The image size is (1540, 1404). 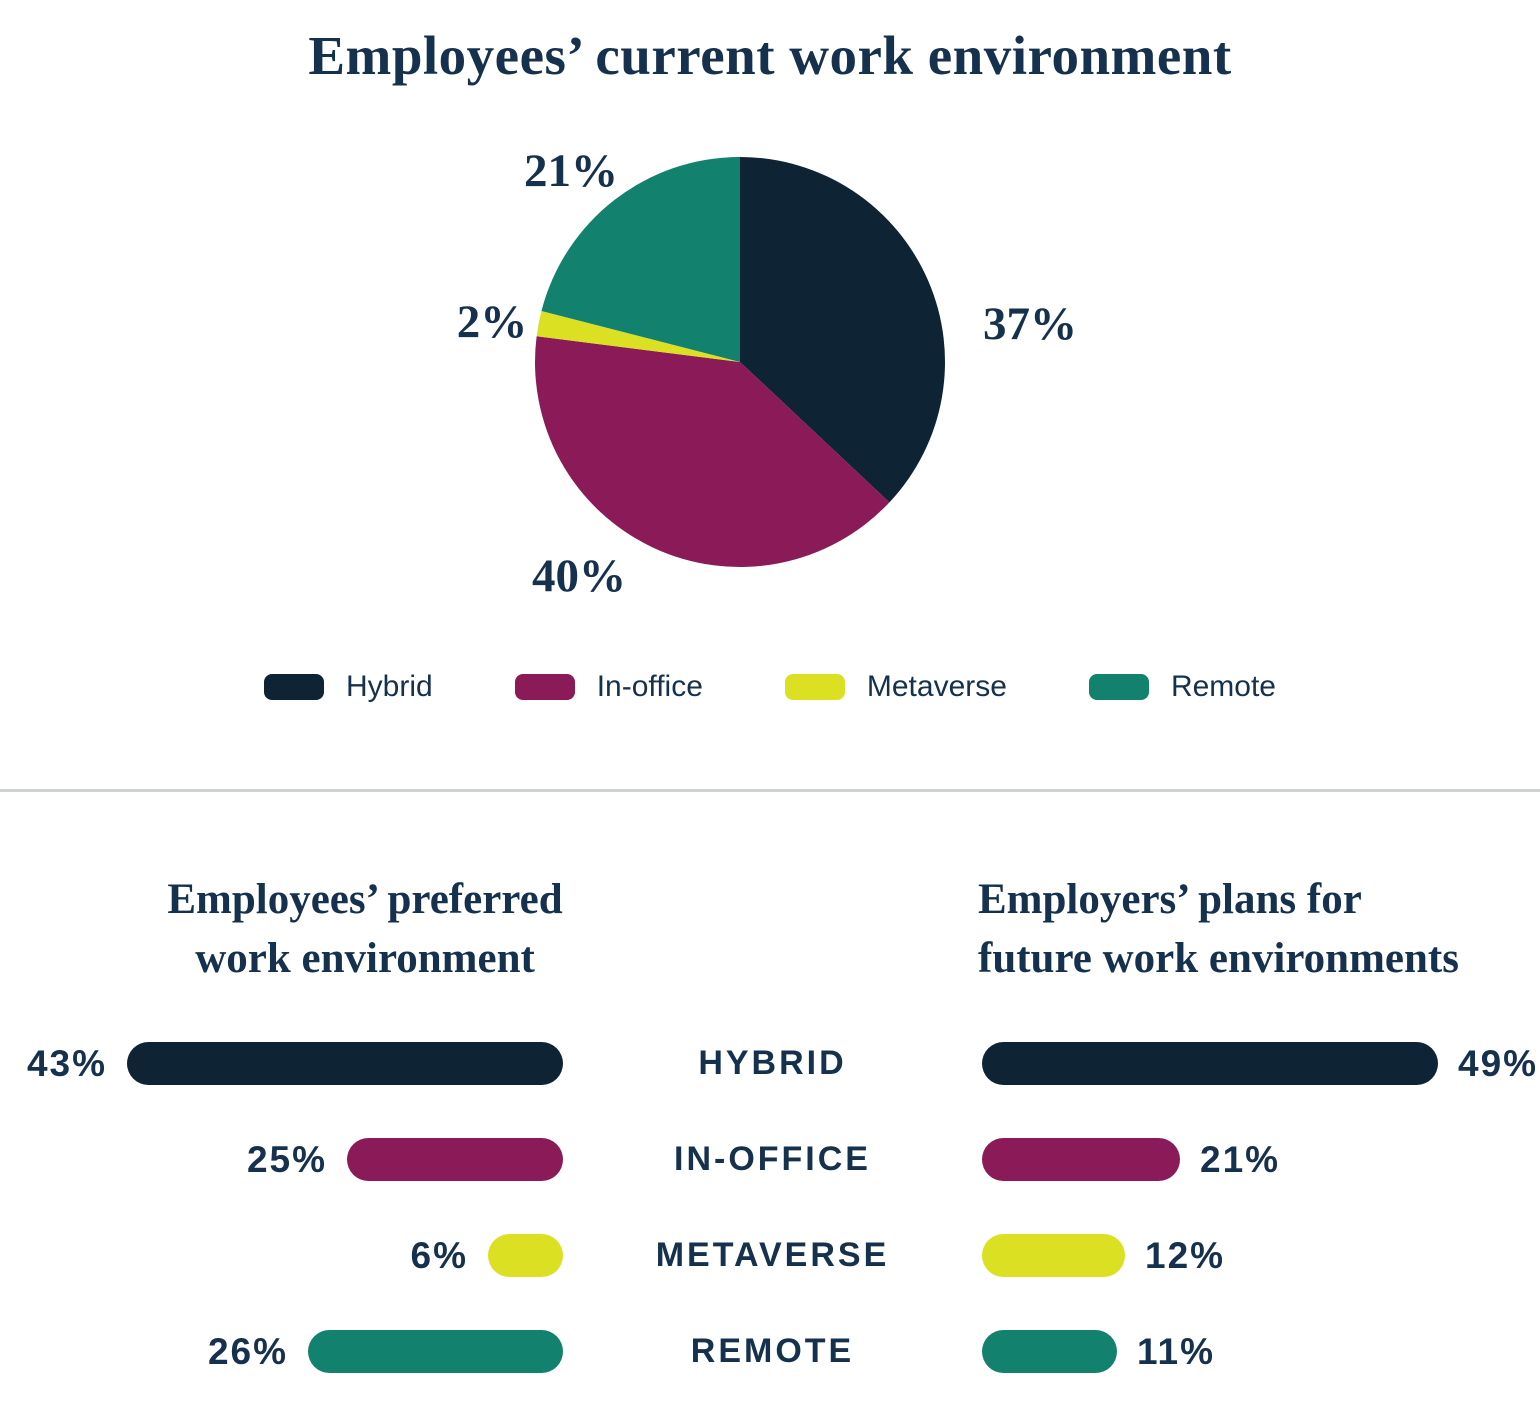 I want to click on right-bar-row-hybrid: 49%, so click(x=1261, y=1063).